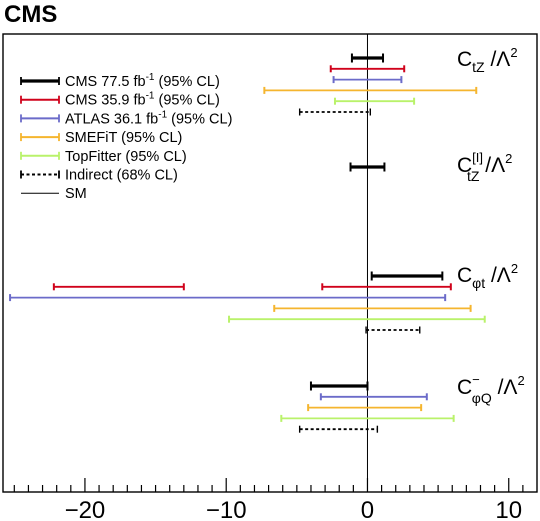 The image size is (540, 521). What do you see at coordinates (367, 509) in the screenshot?
I see `x-tick-label: 0` at bounding box center [367, 509].